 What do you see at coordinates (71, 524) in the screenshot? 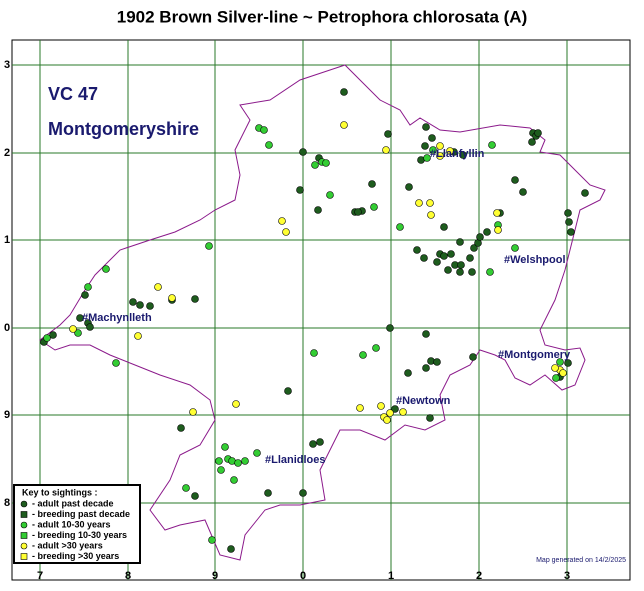
I see `key-label: - adult 10-30 years` at bounding box center [71, 524].